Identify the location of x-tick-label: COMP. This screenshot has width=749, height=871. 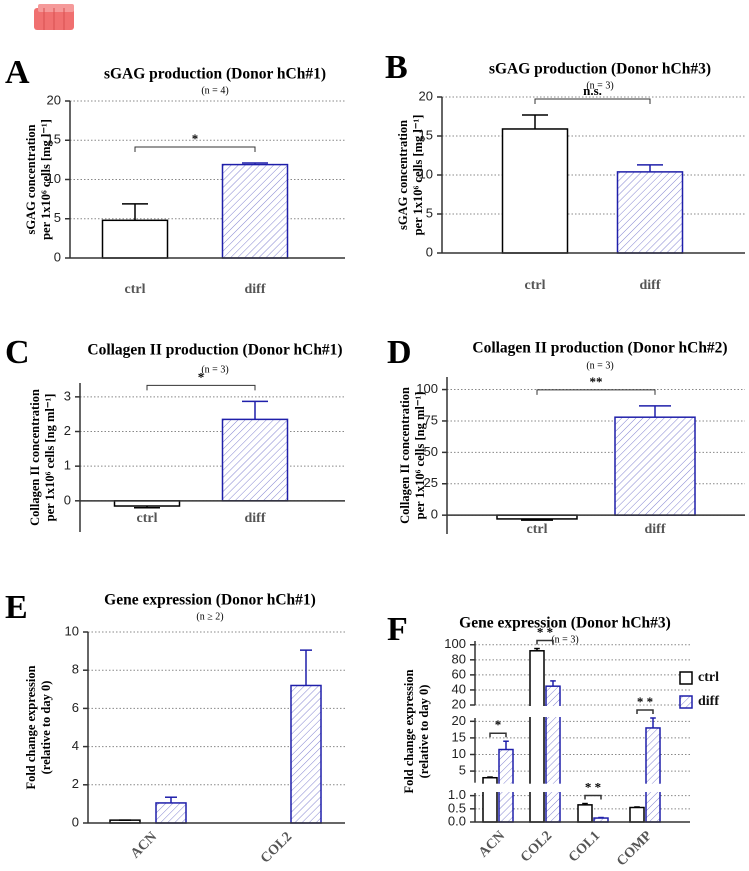
(634, 848).